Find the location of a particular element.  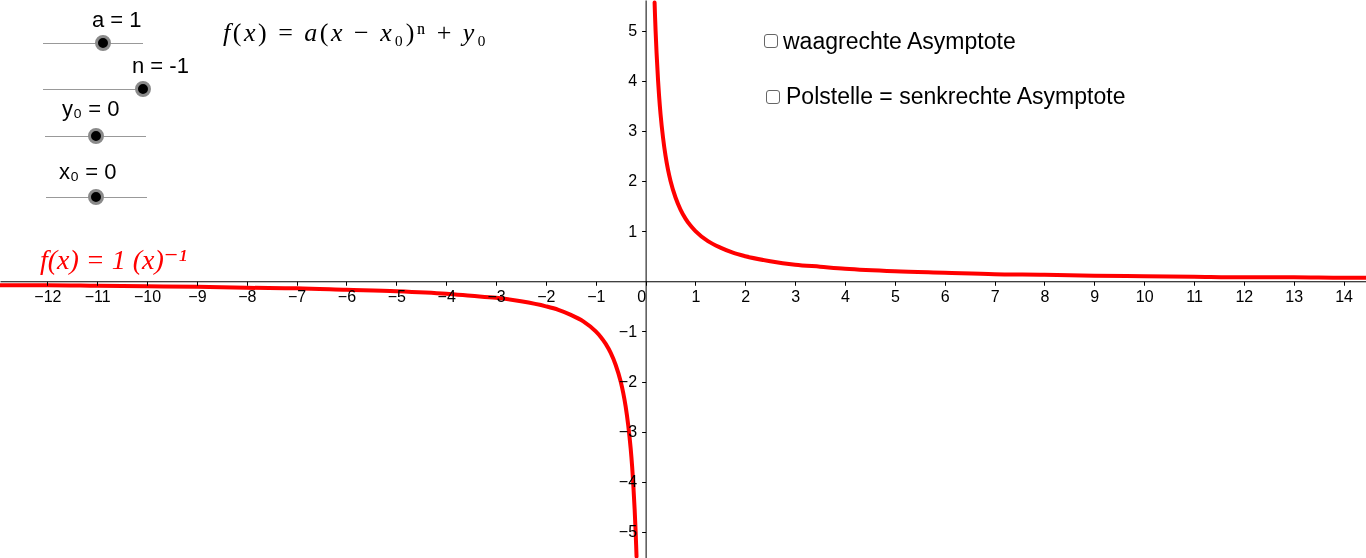

x-tick-label: 9 is located at coordinates (1095, 296).